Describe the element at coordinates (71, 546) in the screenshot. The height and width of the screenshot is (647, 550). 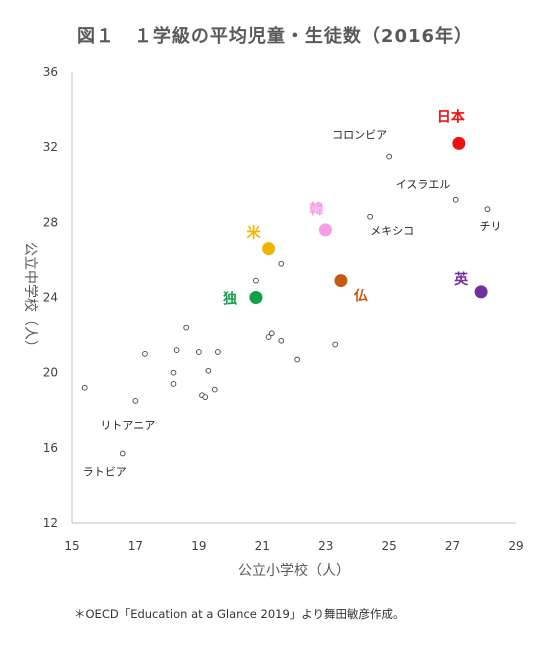
I see `x-tick-label: 15` at that location.